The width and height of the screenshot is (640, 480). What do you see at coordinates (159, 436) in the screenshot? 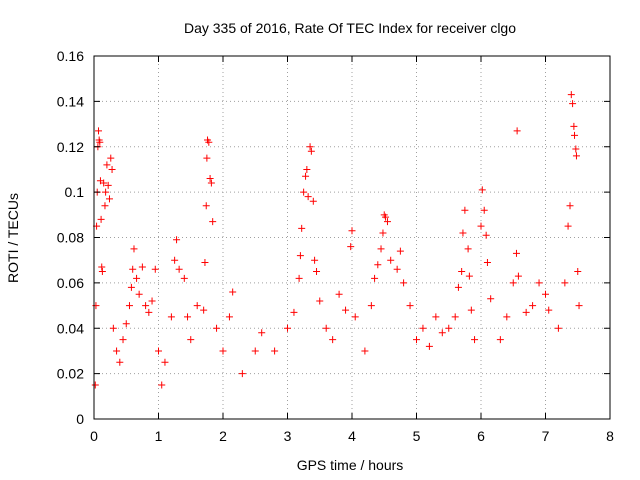
I see `x-tick-label: 1` at bounding box center [159, 436].